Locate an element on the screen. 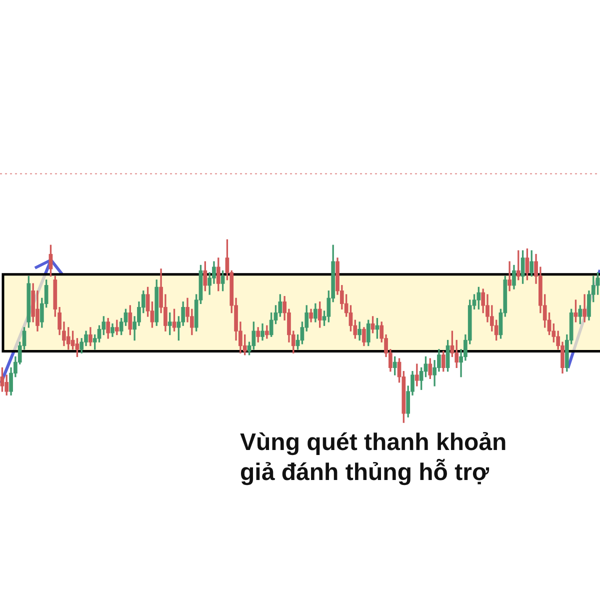  text: Vùng quét thanh khoản giả đánh thủng hỗ trợ is located at coordinates (373, 458).